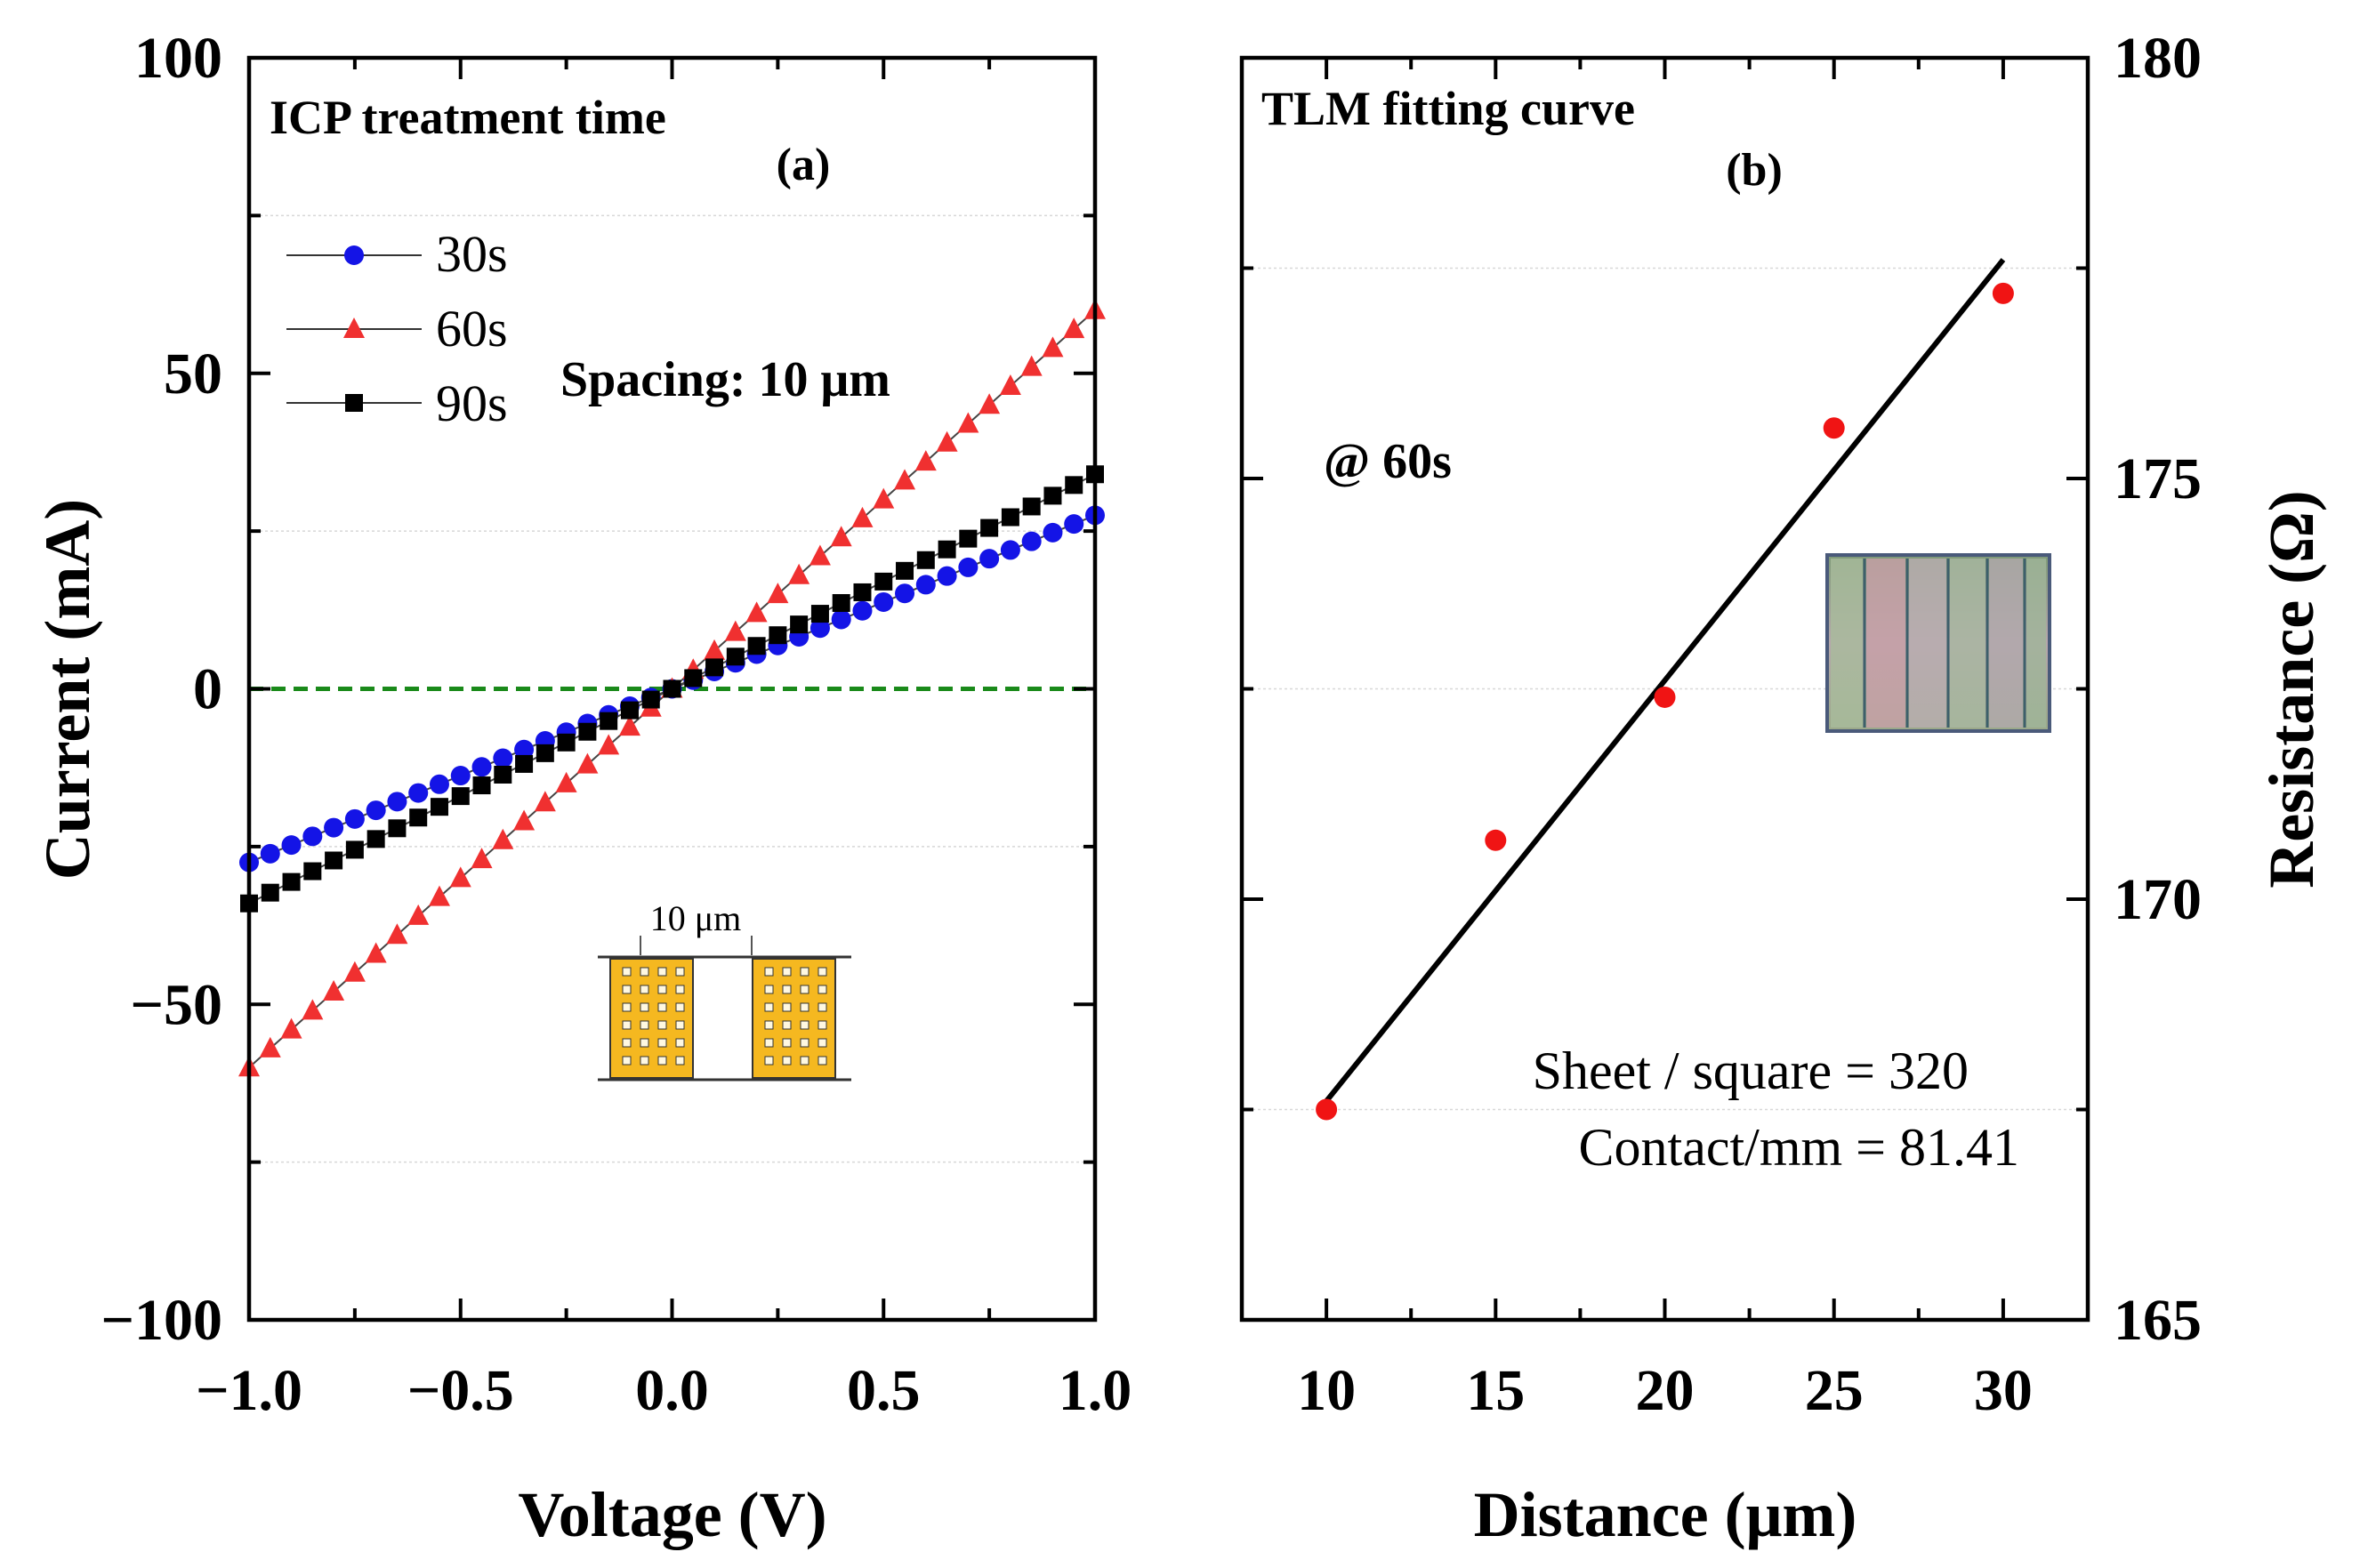  I want to click on y-tick-label: 0, so click(208, 689).